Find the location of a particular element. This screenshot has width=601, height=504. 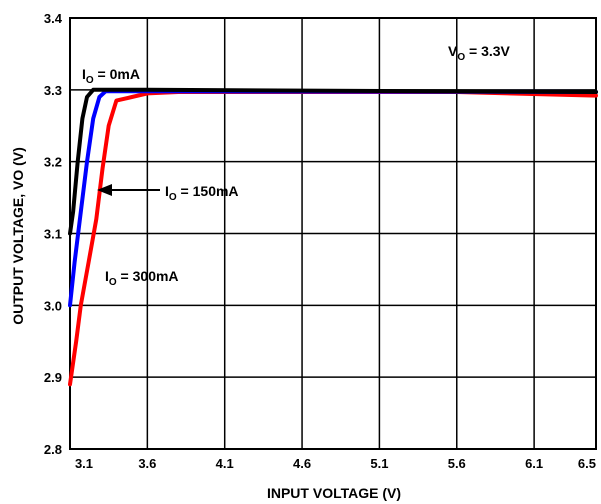

y-tick-labels: 2.8 2.9 3.0 3.1 3.2 3.3 3.4 is located at coordinates (53, 234).